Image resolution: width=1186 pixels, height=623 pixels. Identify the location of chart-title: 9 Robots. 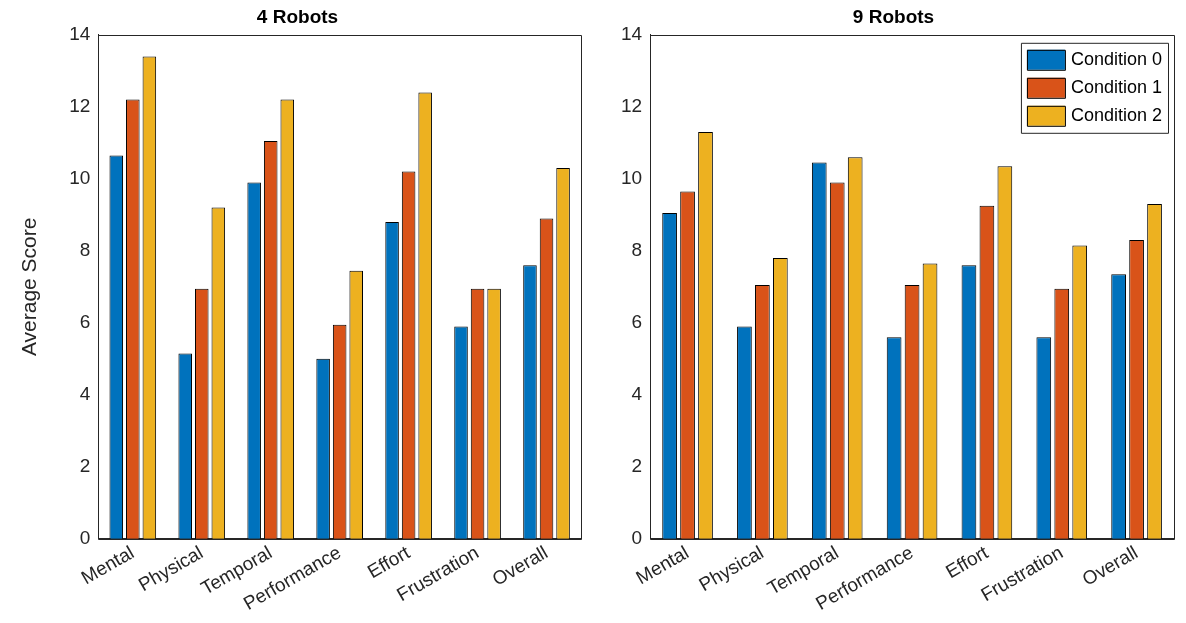
(893, 16).